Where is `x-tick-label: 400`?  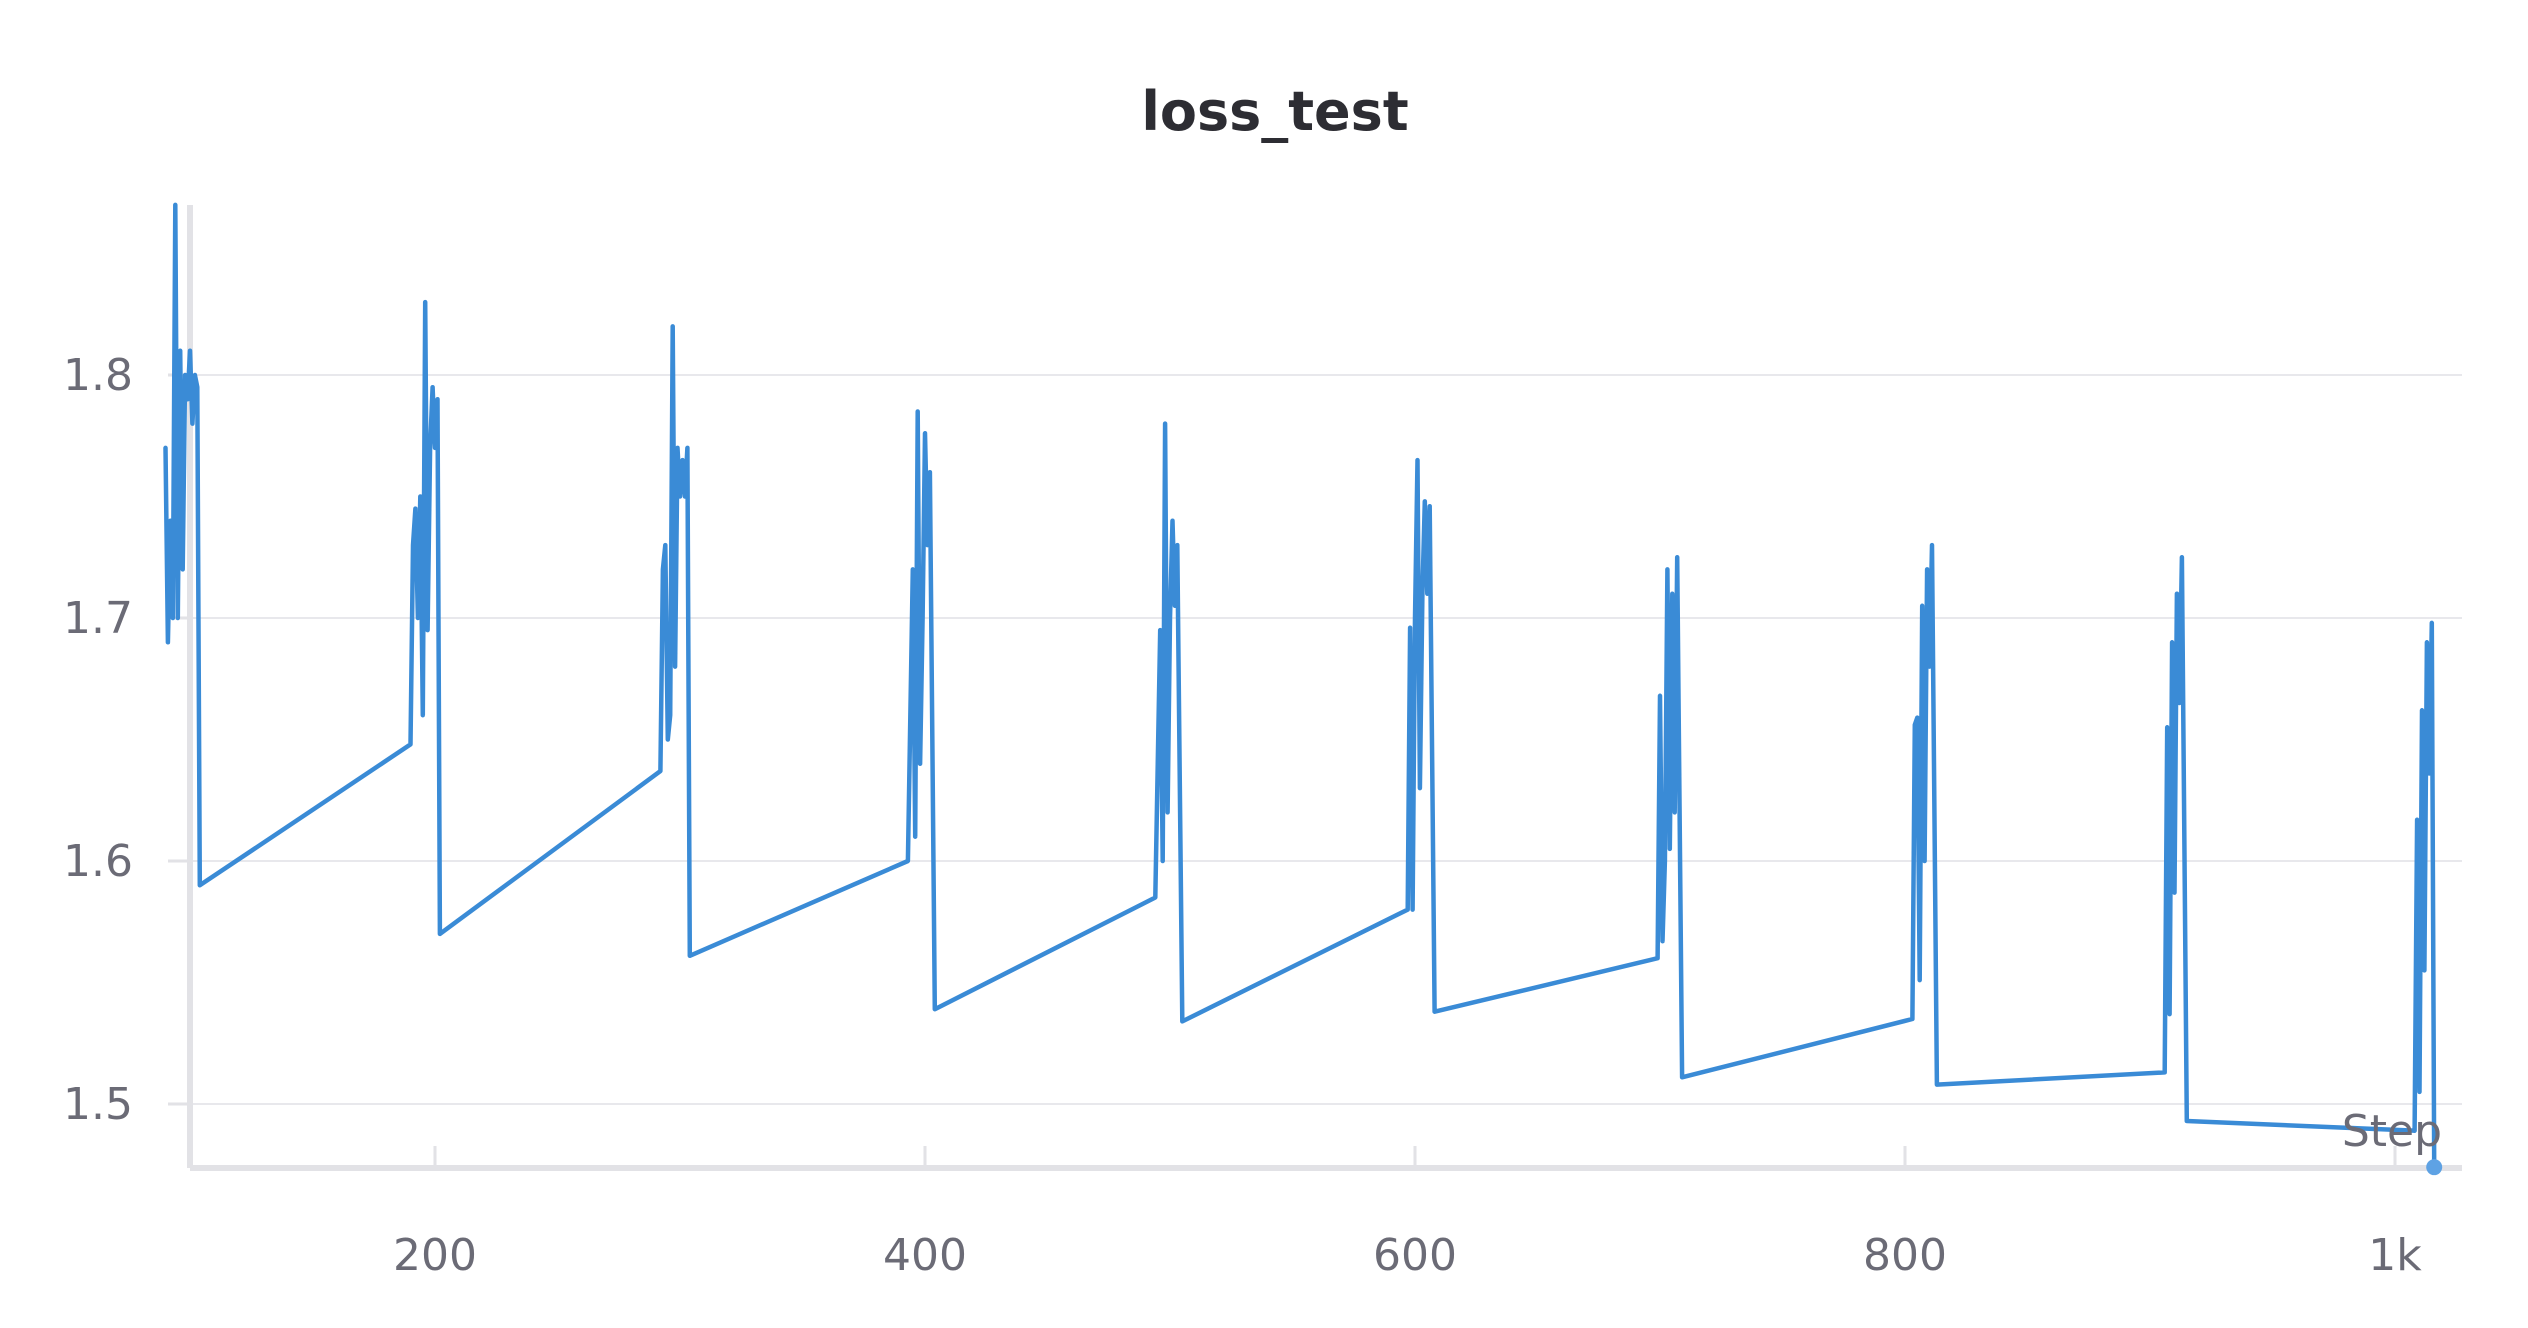 x-tick-label: 400 is located at coordinates (925, 1255).